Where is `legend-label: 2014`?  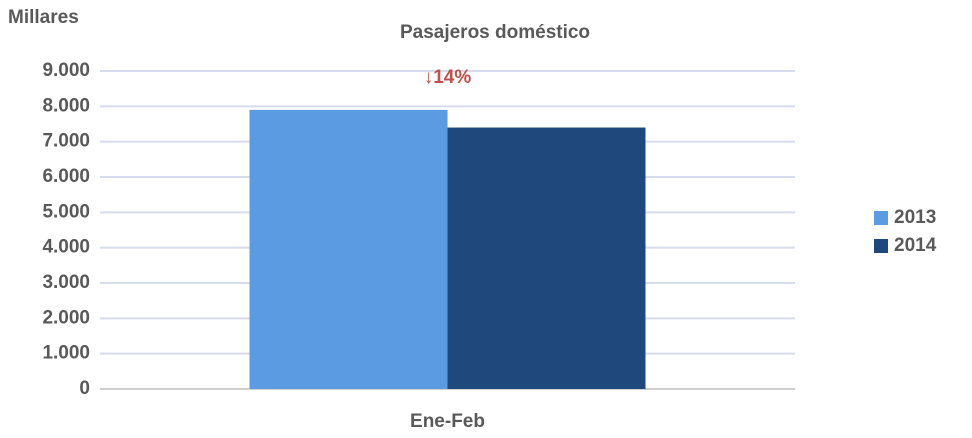
legend-label: 2014 is located at coordinates (915, 245).